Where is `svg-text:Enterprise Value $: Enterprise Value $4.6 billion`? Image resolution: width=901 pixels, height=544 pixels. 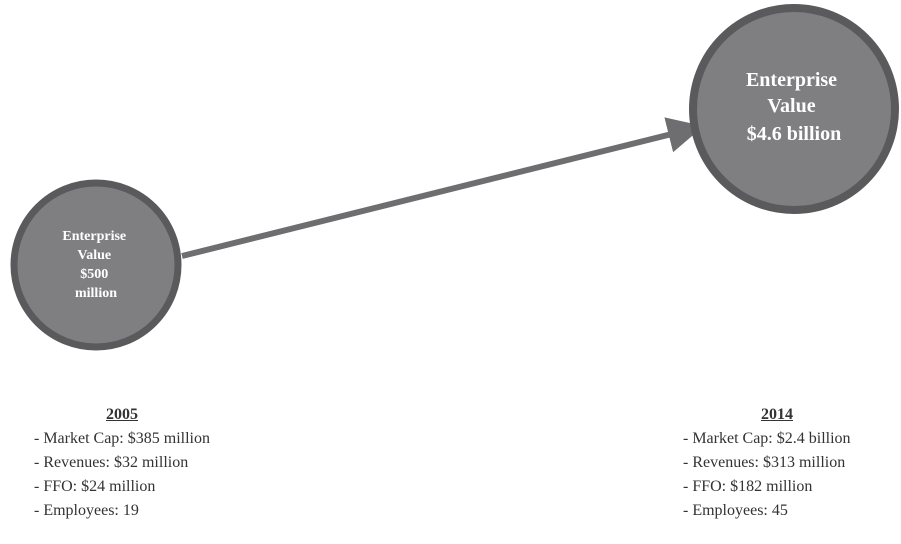
svg-text:Enterprise Value $: Enterprise Value $4.6 billion is located at coordinates (794, 107).